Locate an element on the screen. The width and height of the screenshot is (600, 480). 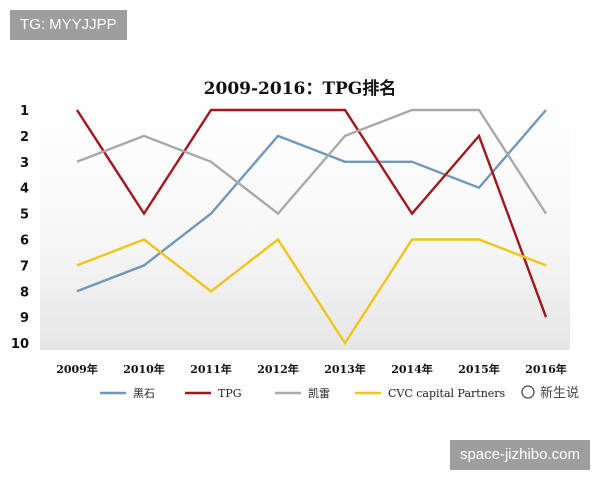
y-tick-label: 1 is located at coordinates (24, 111).